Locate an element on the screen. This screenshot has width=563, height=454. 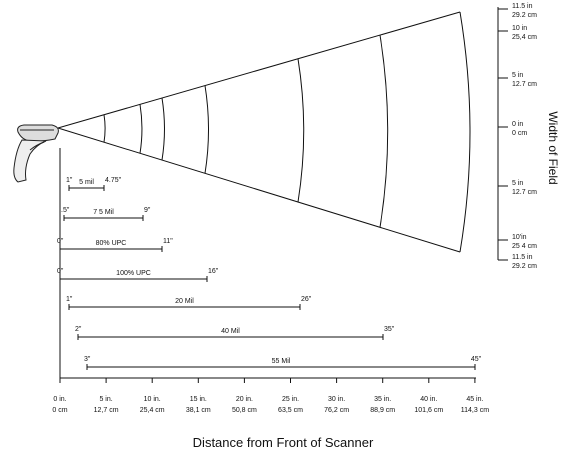
scanner-icon is located at coordinates (36, 153).